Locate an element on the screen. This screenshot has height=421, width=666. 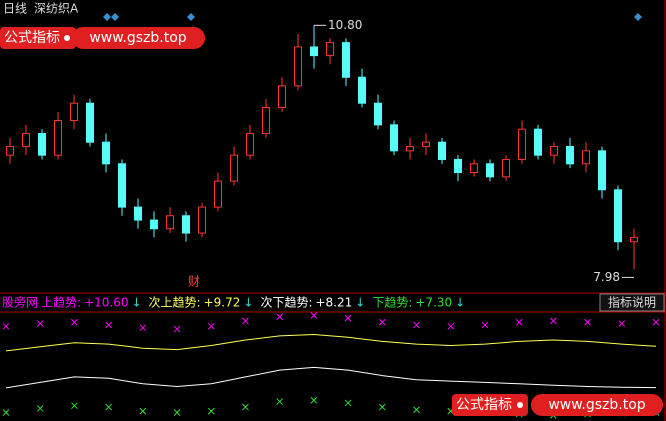
legend-value: +8.21 is located at coordinates (333, 303).